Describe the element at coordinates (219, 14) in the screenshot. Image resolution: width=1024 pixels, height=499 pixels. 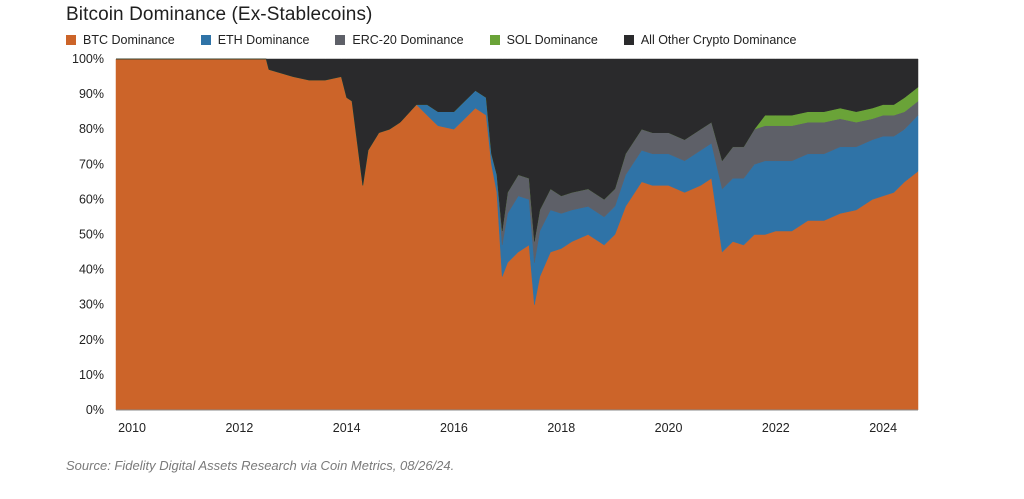
I see `chart-title: Bitcoin Dominance (Ex-Stablecoins)` at that location.